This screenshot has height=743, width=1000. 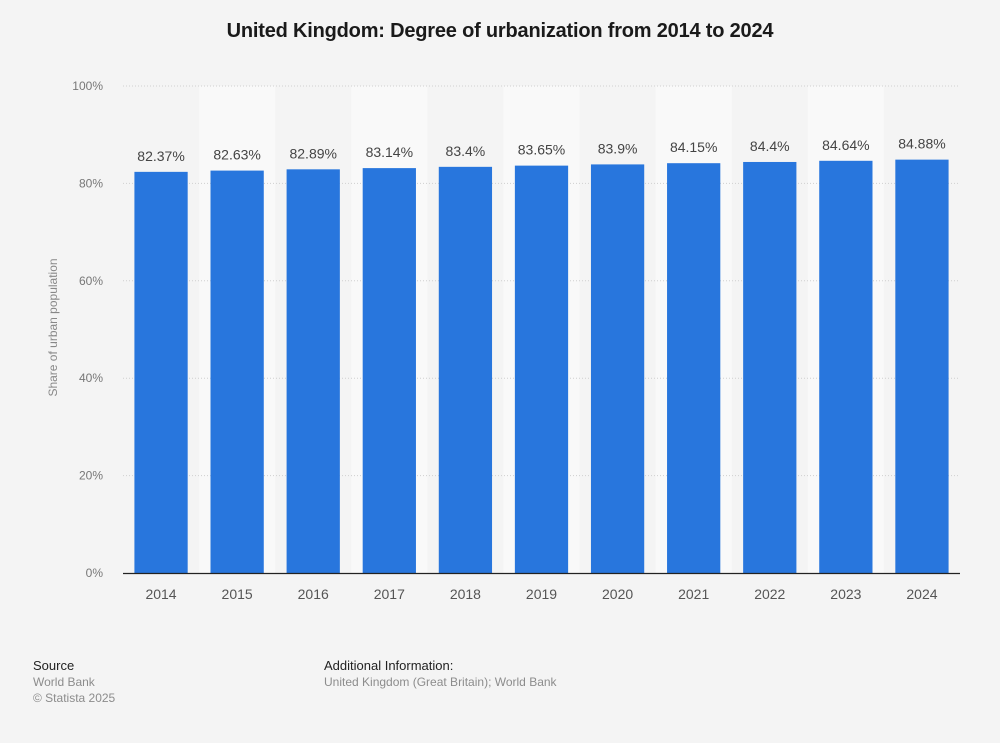 I want to click on x-tick-label: 2022, so click(x=769, y=594).